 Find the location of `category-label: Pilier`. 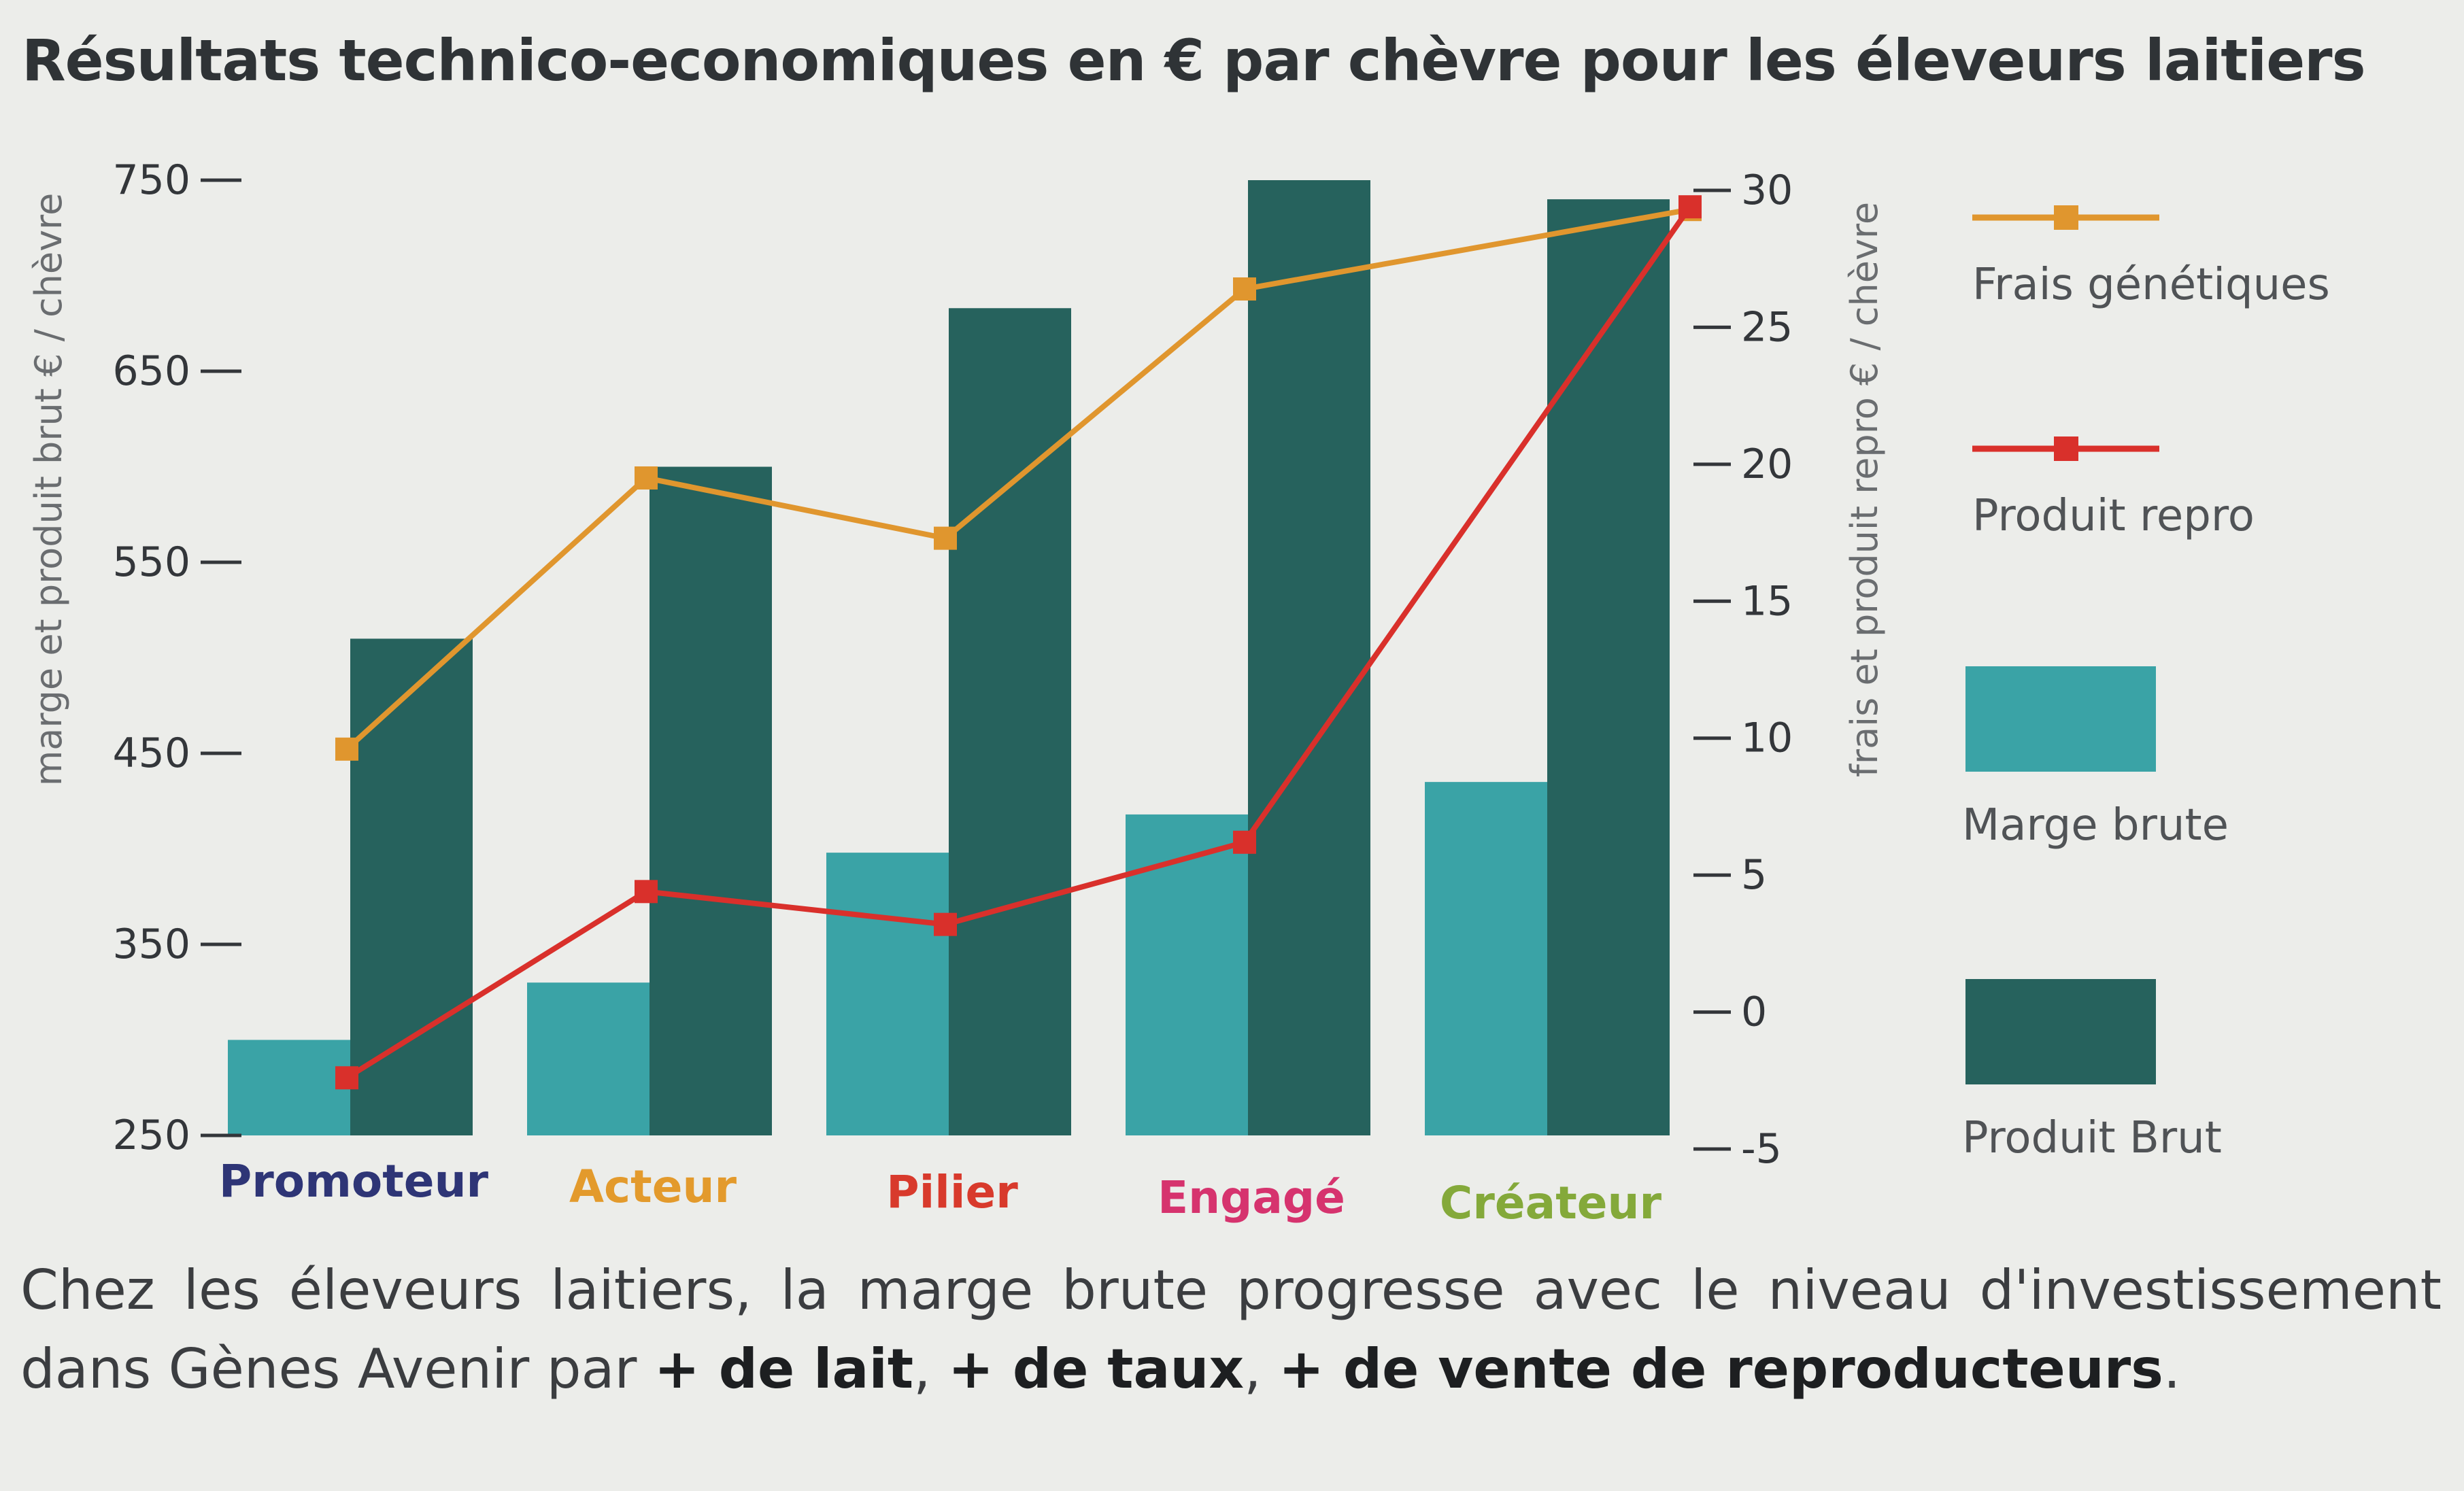

category-label: Pilier is located at coordinates (952, 1192).